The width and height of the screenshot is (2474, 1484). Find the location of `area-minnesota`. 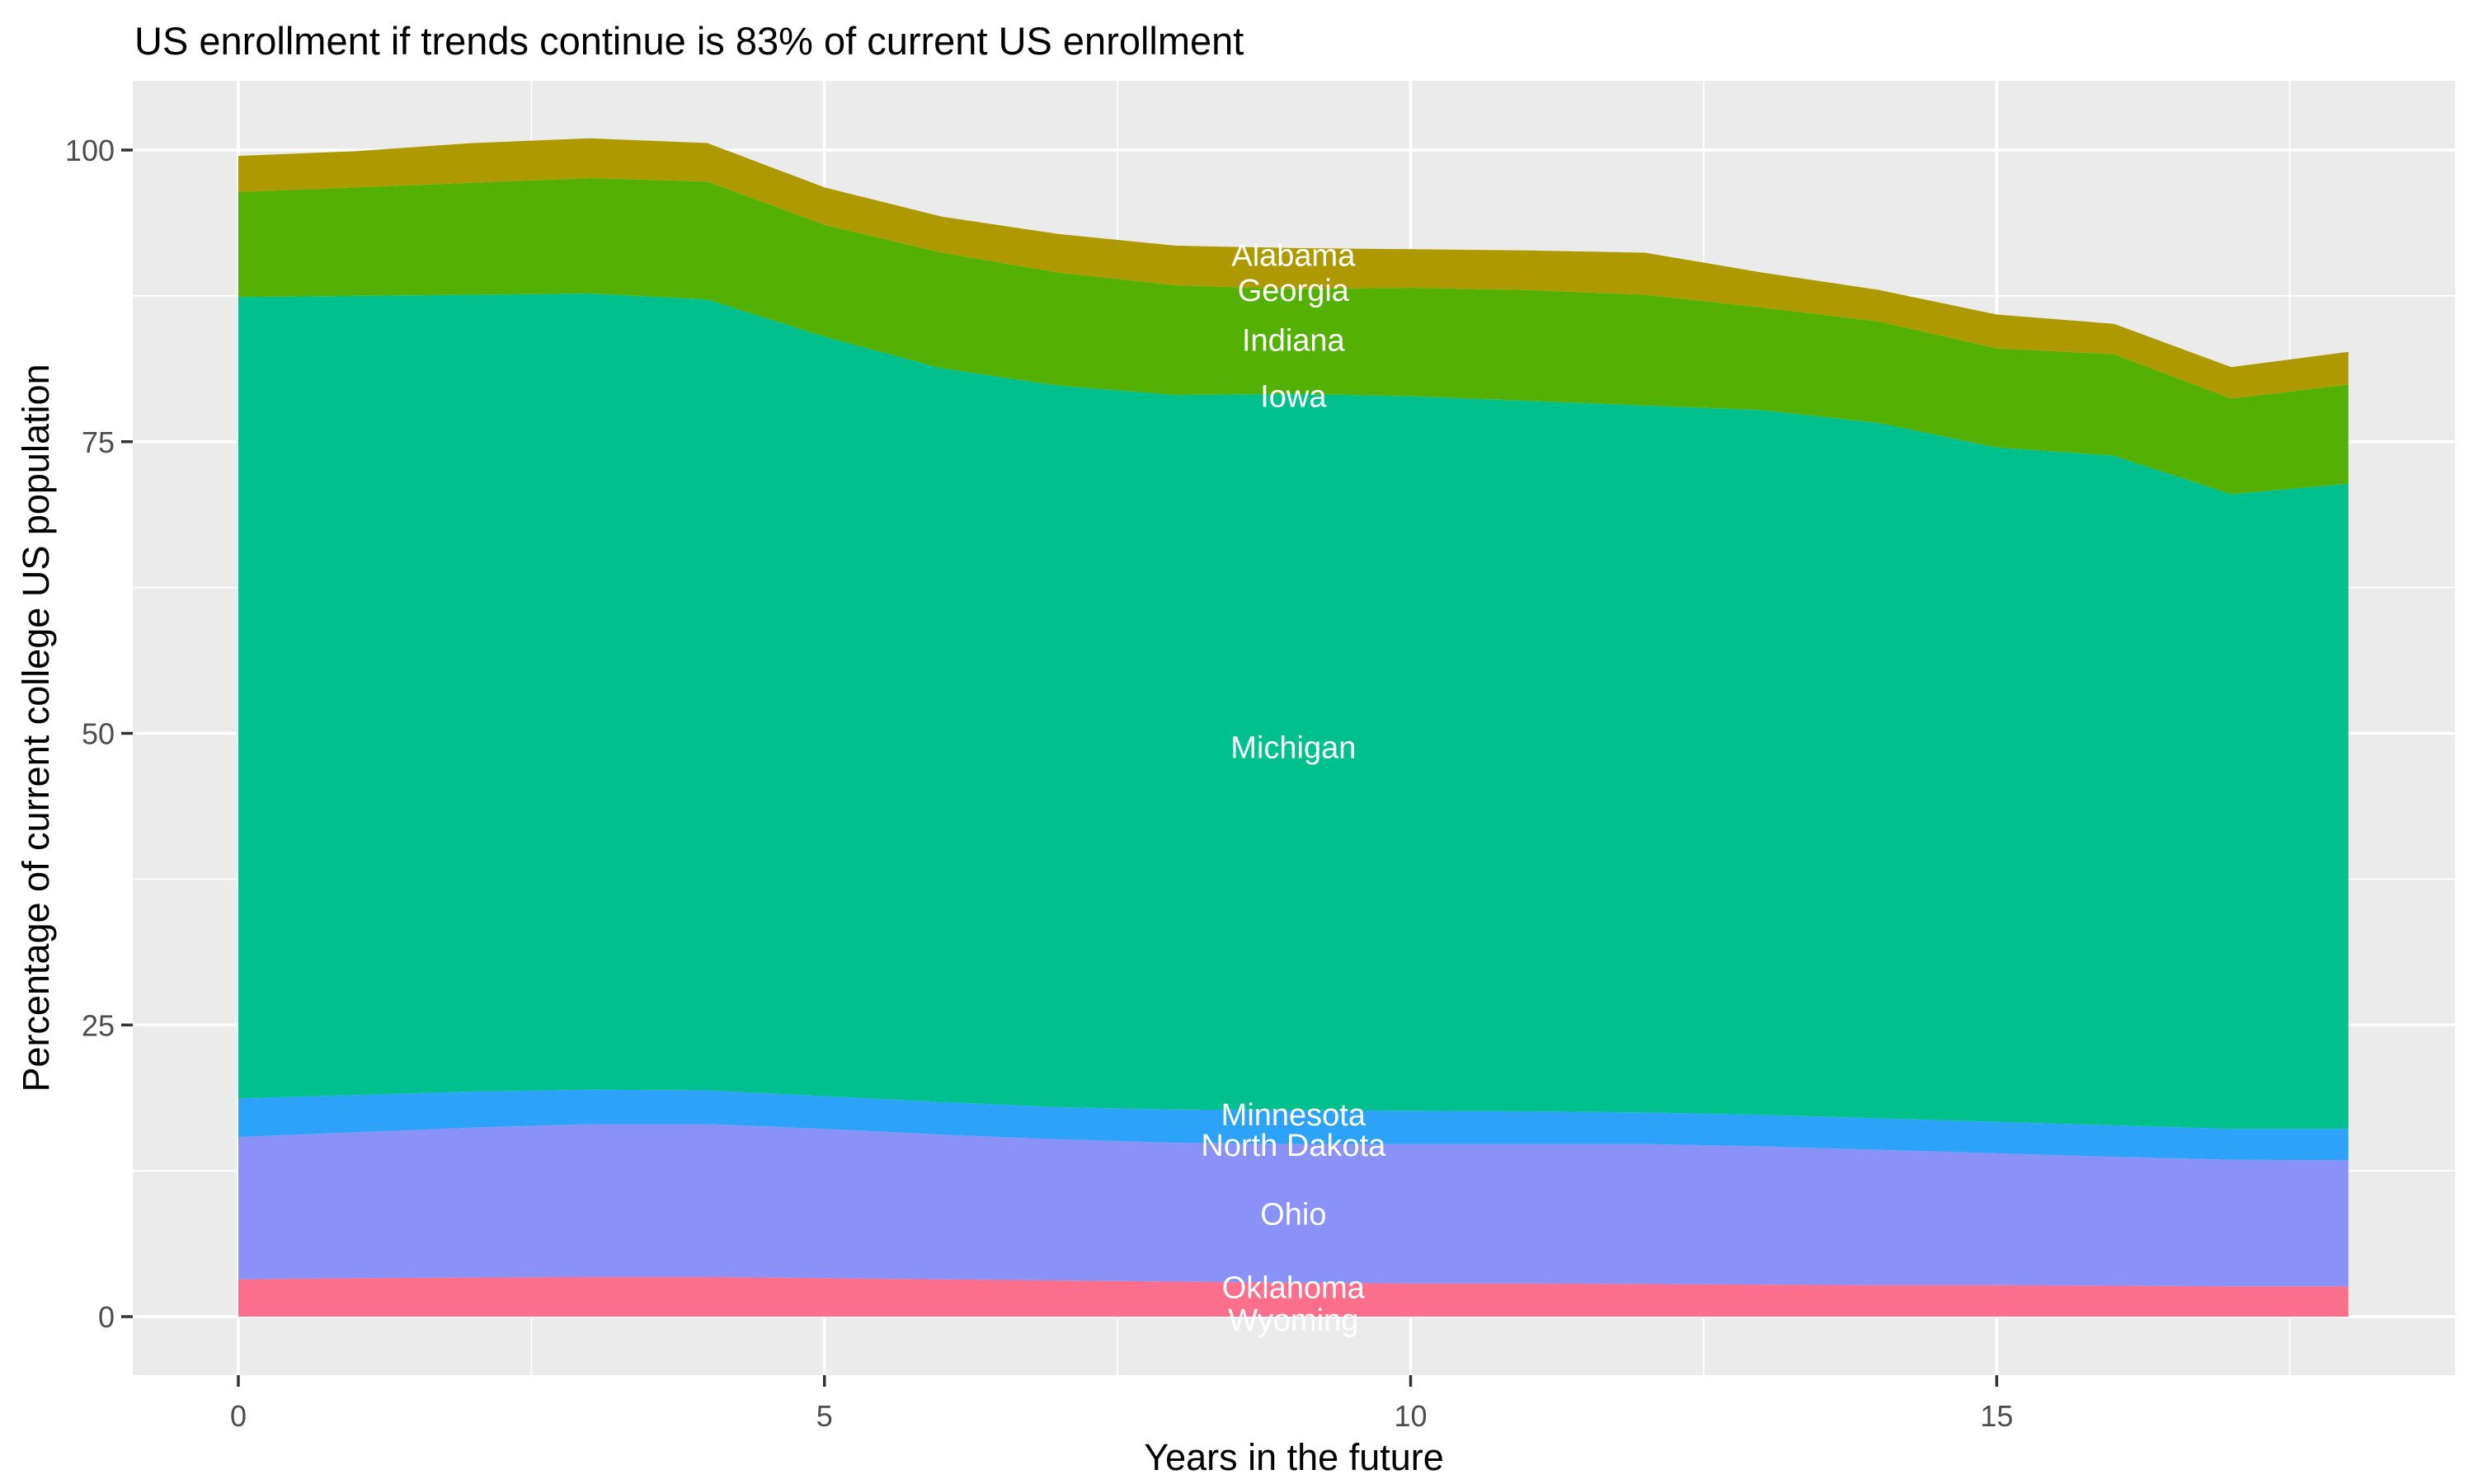

area-minnesota is located at coordinates (1293, 1125).